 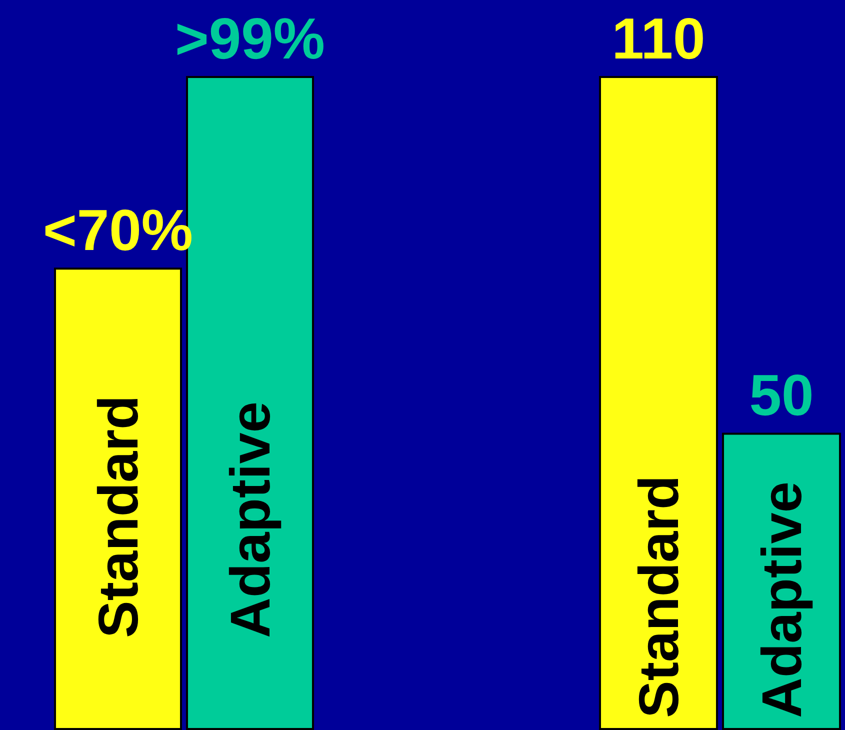 What do you see at coordinates (781, 395) in the screenshot?
I see `data-label: 50` at bounding box center [781, 395].